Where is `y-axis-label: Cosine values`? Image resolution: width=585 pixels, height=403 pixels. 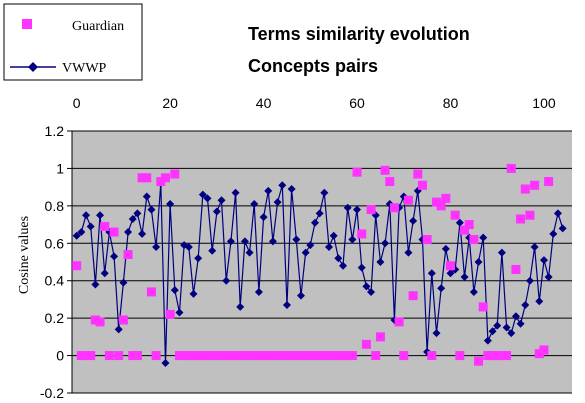 y-axis-label: Cosine values is located at coordinates (24, 255).